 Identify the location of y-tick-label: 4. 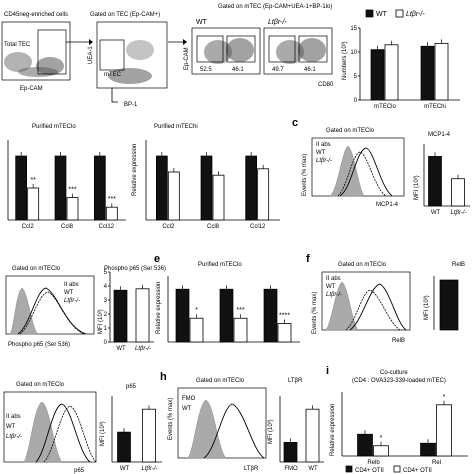
(106, 287).